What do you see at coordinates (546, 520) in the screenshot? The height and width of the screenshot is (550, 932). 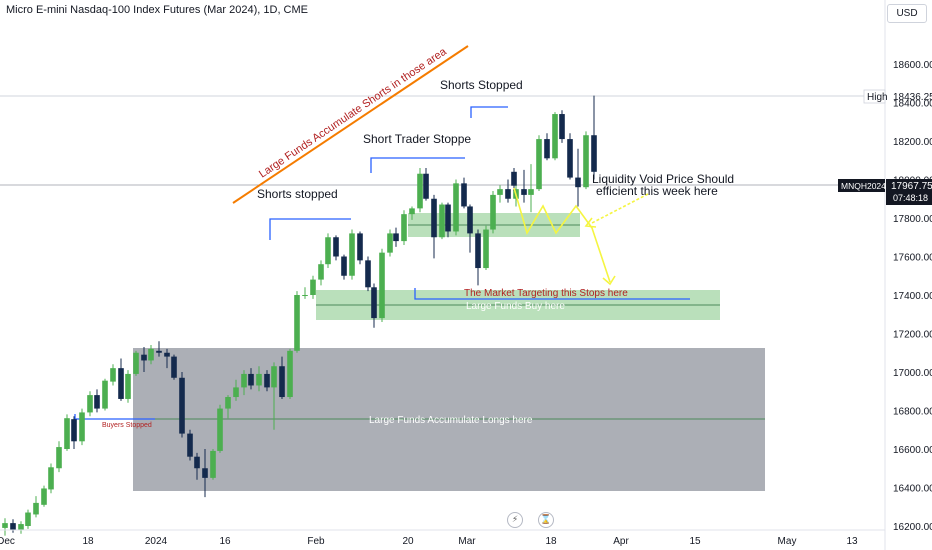 I see `replay-icon: ⌛` at bounding box center [546, 520].